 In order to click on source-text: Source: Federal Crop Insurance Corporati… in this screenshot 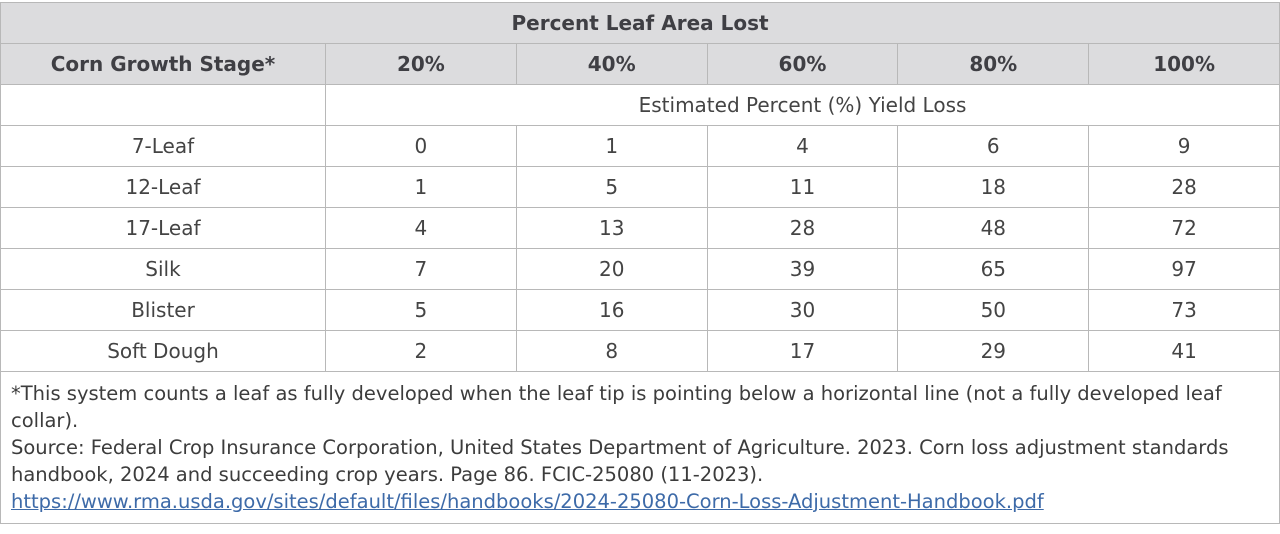, I will do `click(620, 461)`.